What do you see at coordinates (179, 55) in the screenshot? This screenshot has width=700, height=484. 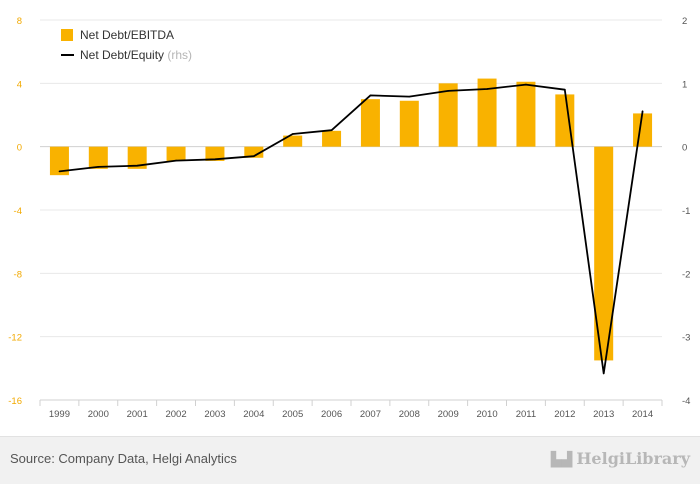 I see `legend-rhs-note: (rhs)` at bounding box center [179, 55].